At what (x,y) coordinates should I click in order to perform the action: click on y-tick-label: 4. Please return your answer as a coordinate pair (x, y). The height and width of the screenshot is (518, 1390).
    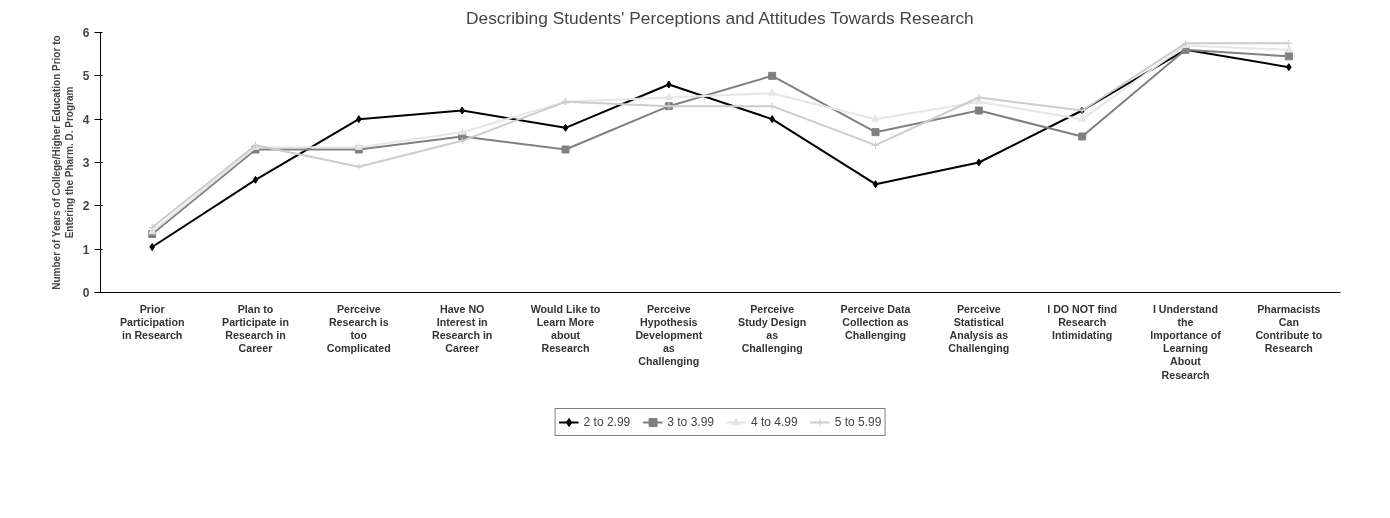
    Looking at the image, I should click on (86, 119).